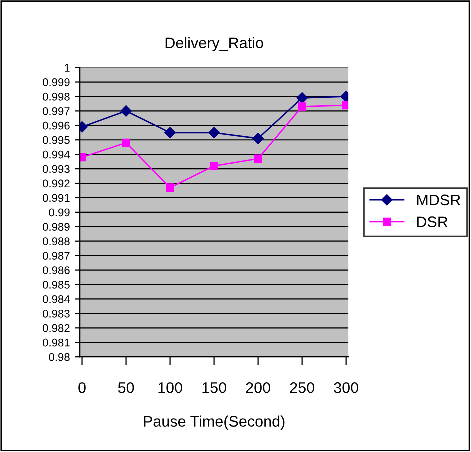 The image size is (471, 452). Describe the element at coordinates (126, 388) in the screenshot. I see `x-tick-label: 50` at that location.